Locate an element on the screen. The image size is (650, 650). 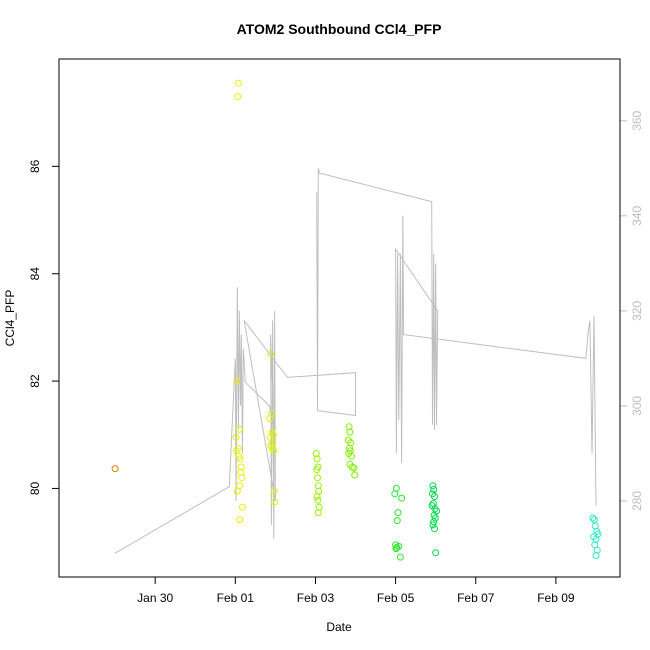
x-tick-label: Feb 09 is located at coordinates (556, 598).